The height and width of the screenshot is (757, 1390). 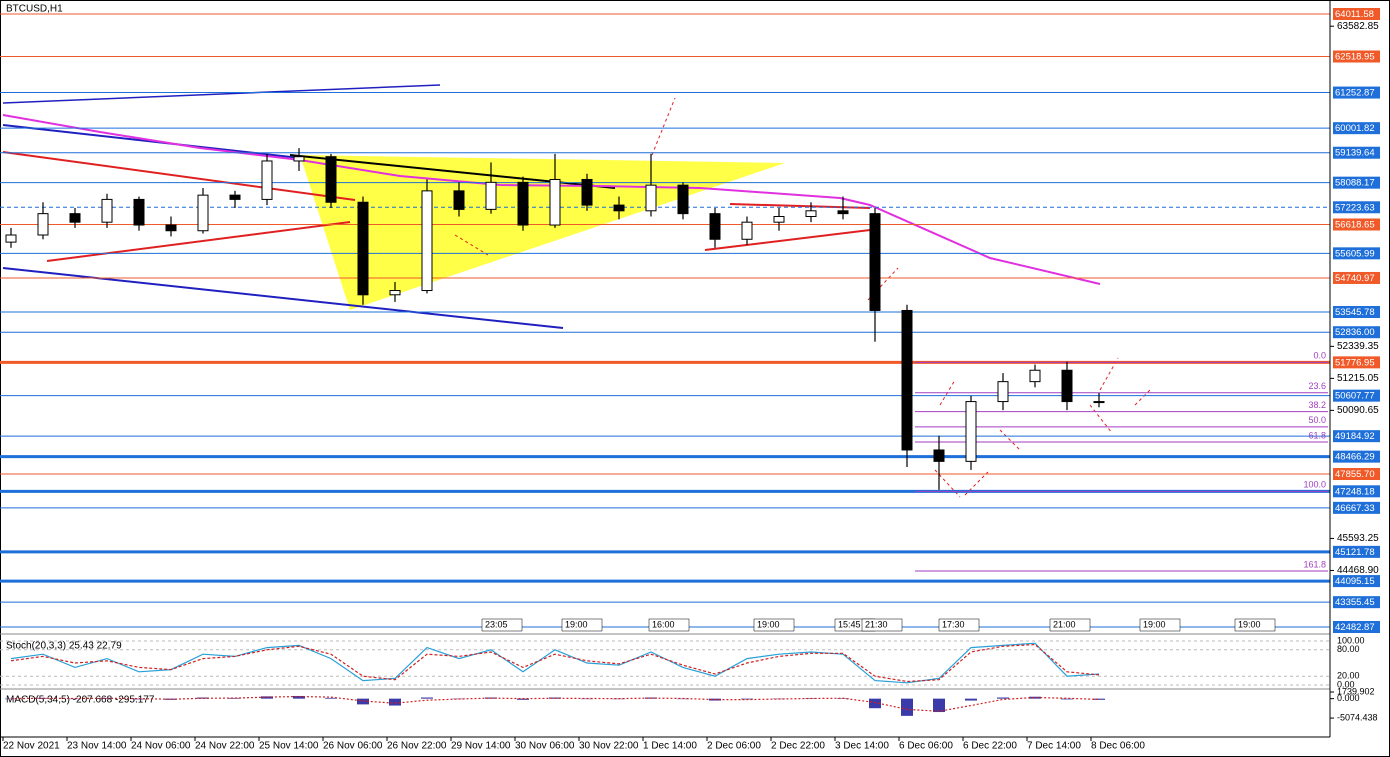 What do you see at coordinates (555, 663) in the screenshot?
I see `stoch-d` at bounding box center [555, 663].